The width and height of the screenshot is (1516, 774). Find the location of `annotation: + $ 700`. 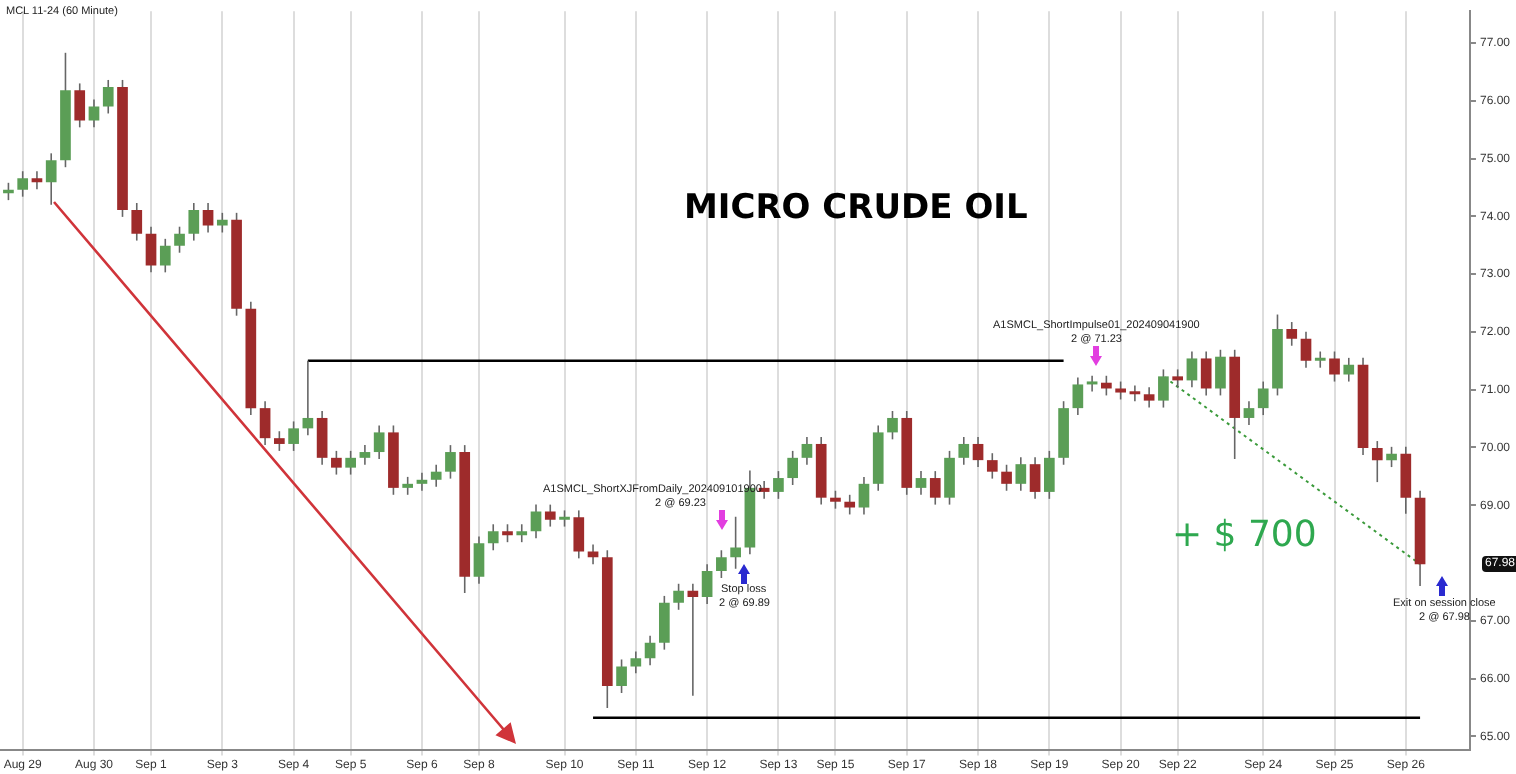

annotation: + $ 700 is located at coordinates (1244, 536).